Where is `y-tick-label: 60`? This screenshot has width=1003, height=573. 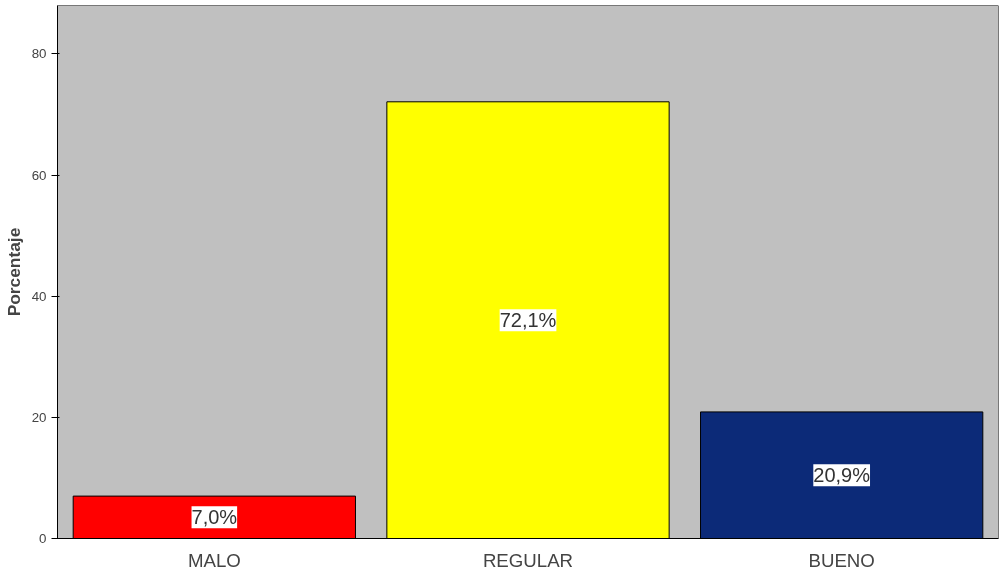 y-tick-label: 60 is located at coordinates (39, 175).